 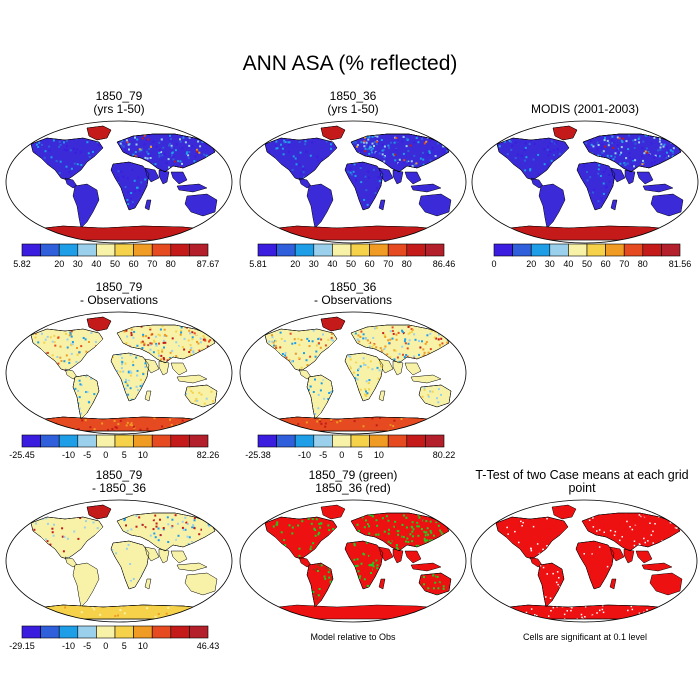 I want to click on land-seAsia, so click(x=413, y=178).